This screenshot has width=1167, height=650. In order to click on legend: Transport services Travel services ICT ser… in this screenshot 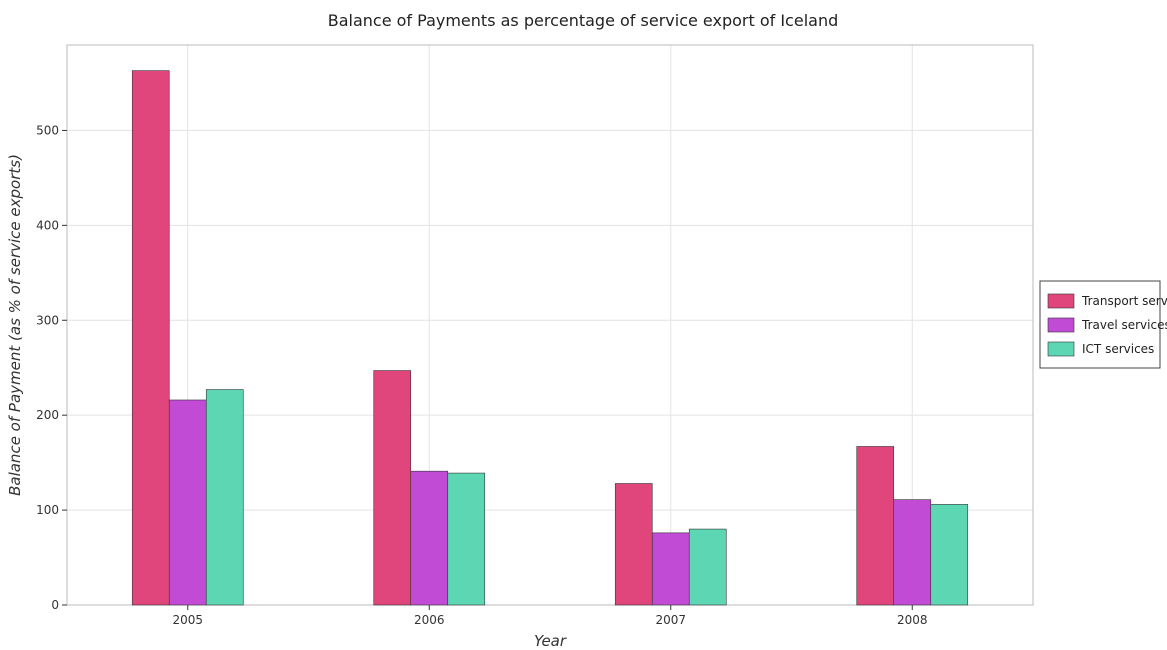, I will do `click(1103, 324)`.